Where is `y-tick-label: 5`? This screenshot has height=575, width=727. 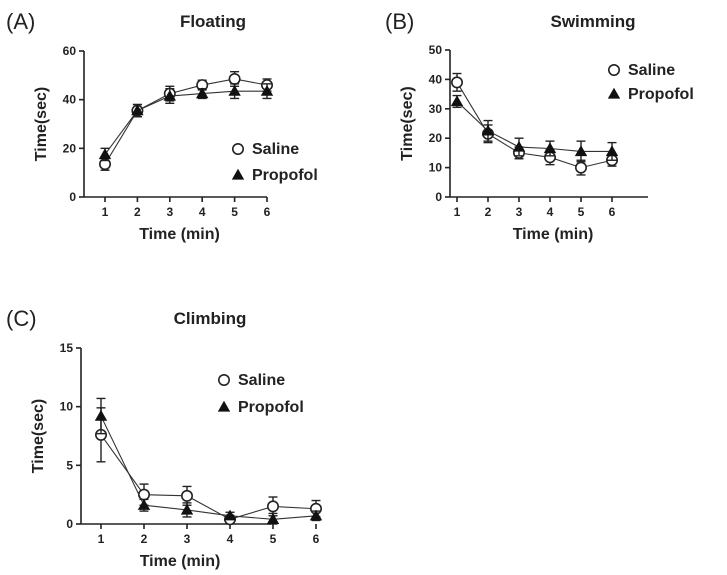 y-tick-label: 5 is located at coordinates (69, 465).